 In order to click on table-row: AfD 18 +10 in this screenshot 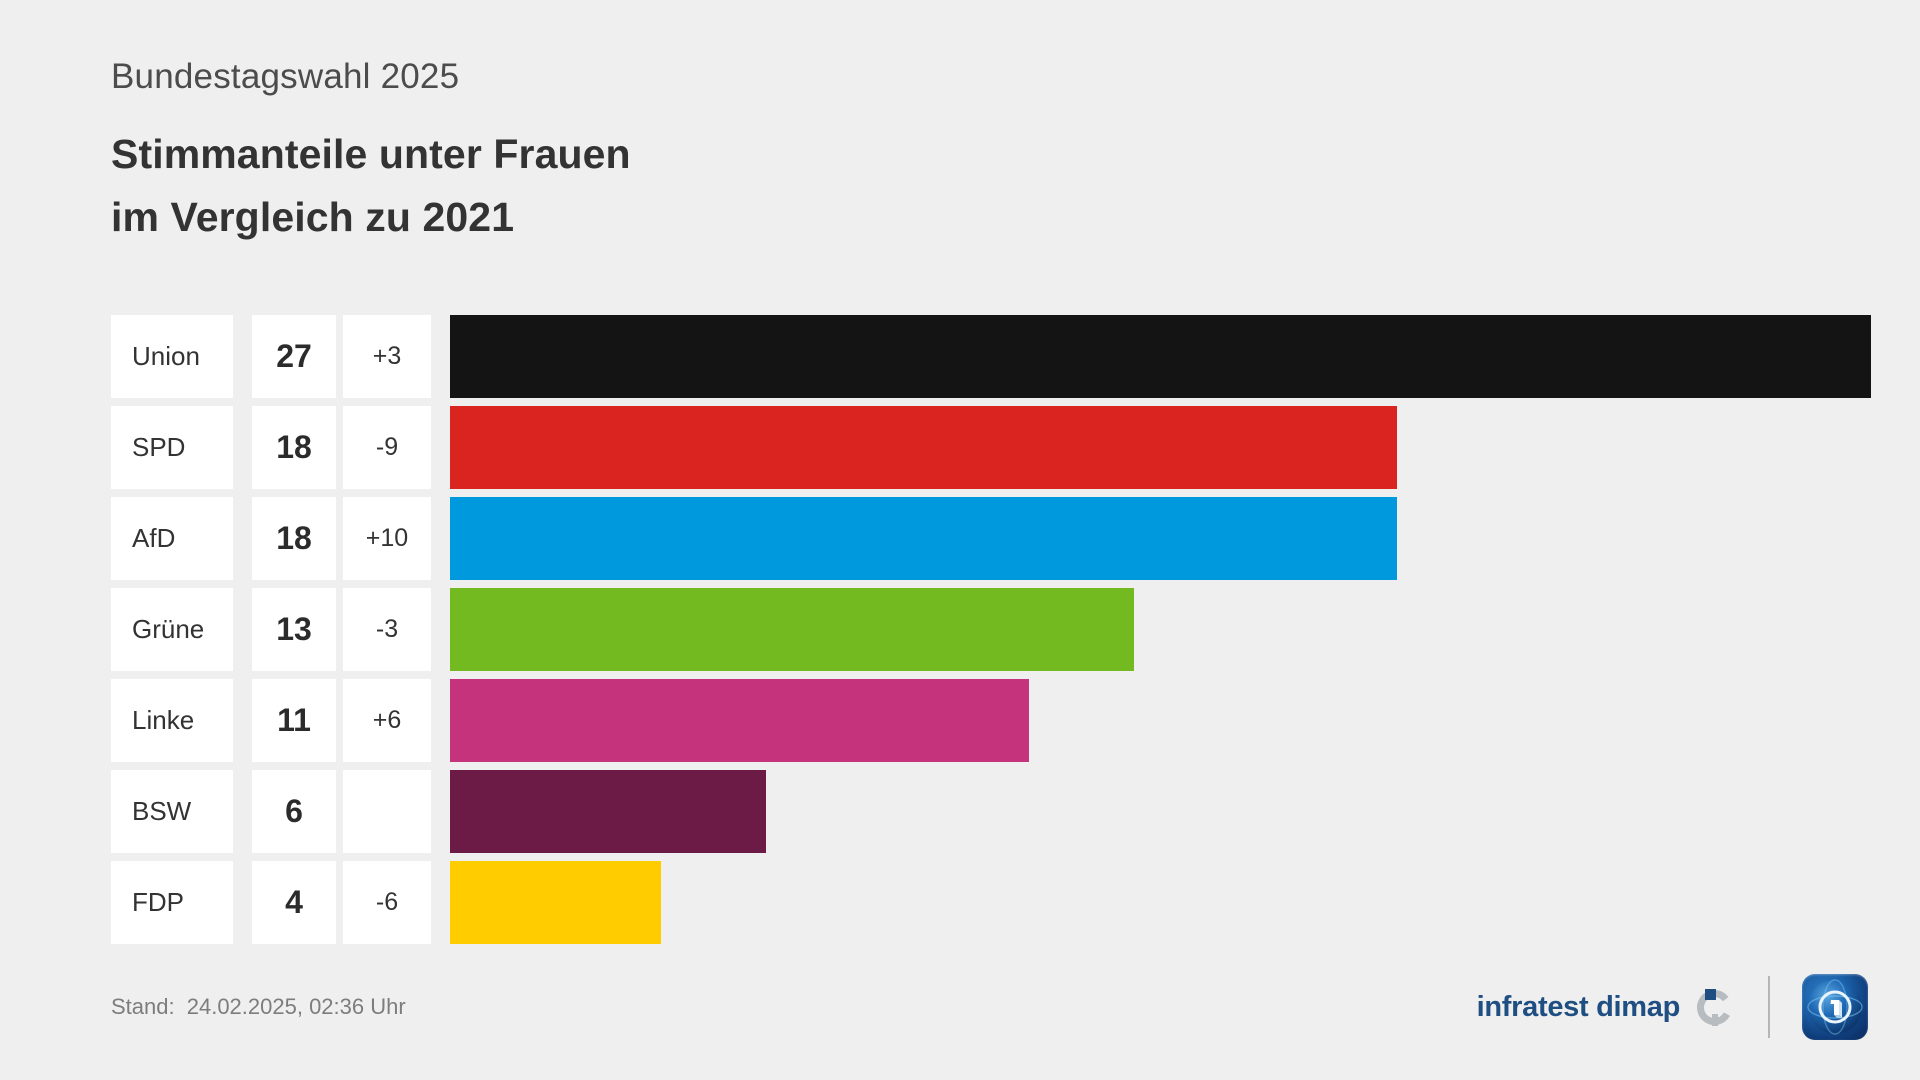, I will do `click(991, 538)`.